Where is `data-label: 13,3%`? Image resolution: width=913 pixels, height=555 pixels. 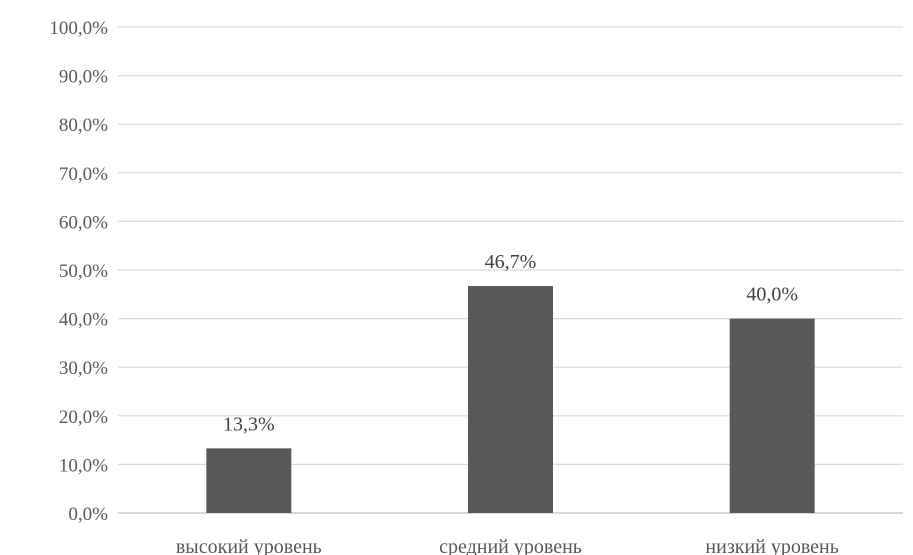 data-label: 13,3% is located at coordinates (249, 424).